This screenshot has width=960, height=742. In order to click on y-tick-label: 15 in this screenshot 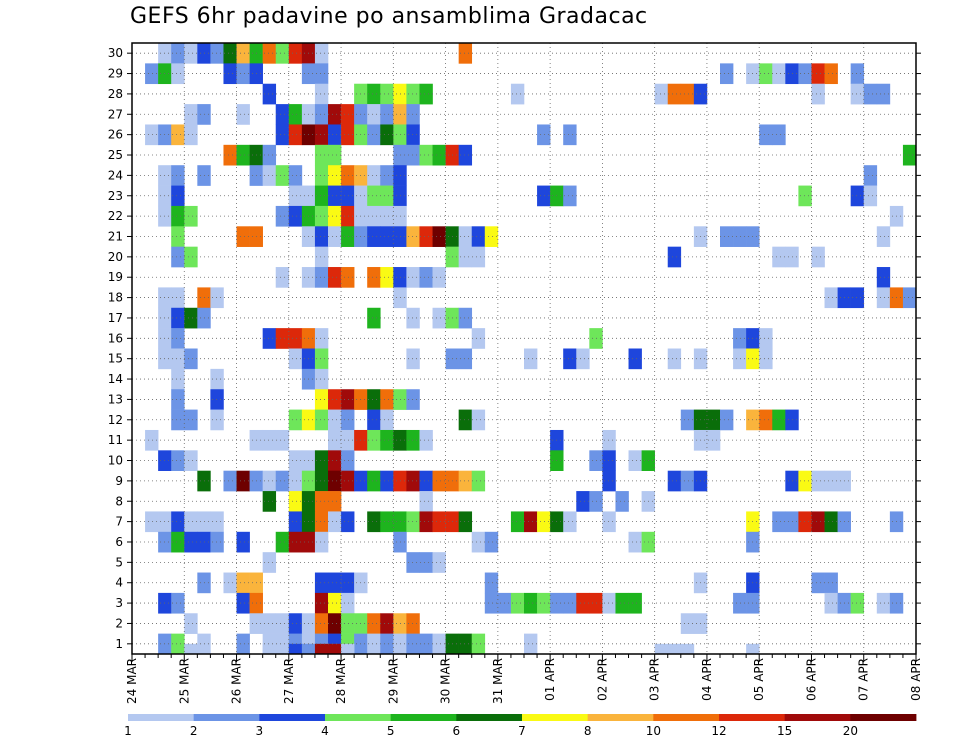, I will do `click(115, 359)`.